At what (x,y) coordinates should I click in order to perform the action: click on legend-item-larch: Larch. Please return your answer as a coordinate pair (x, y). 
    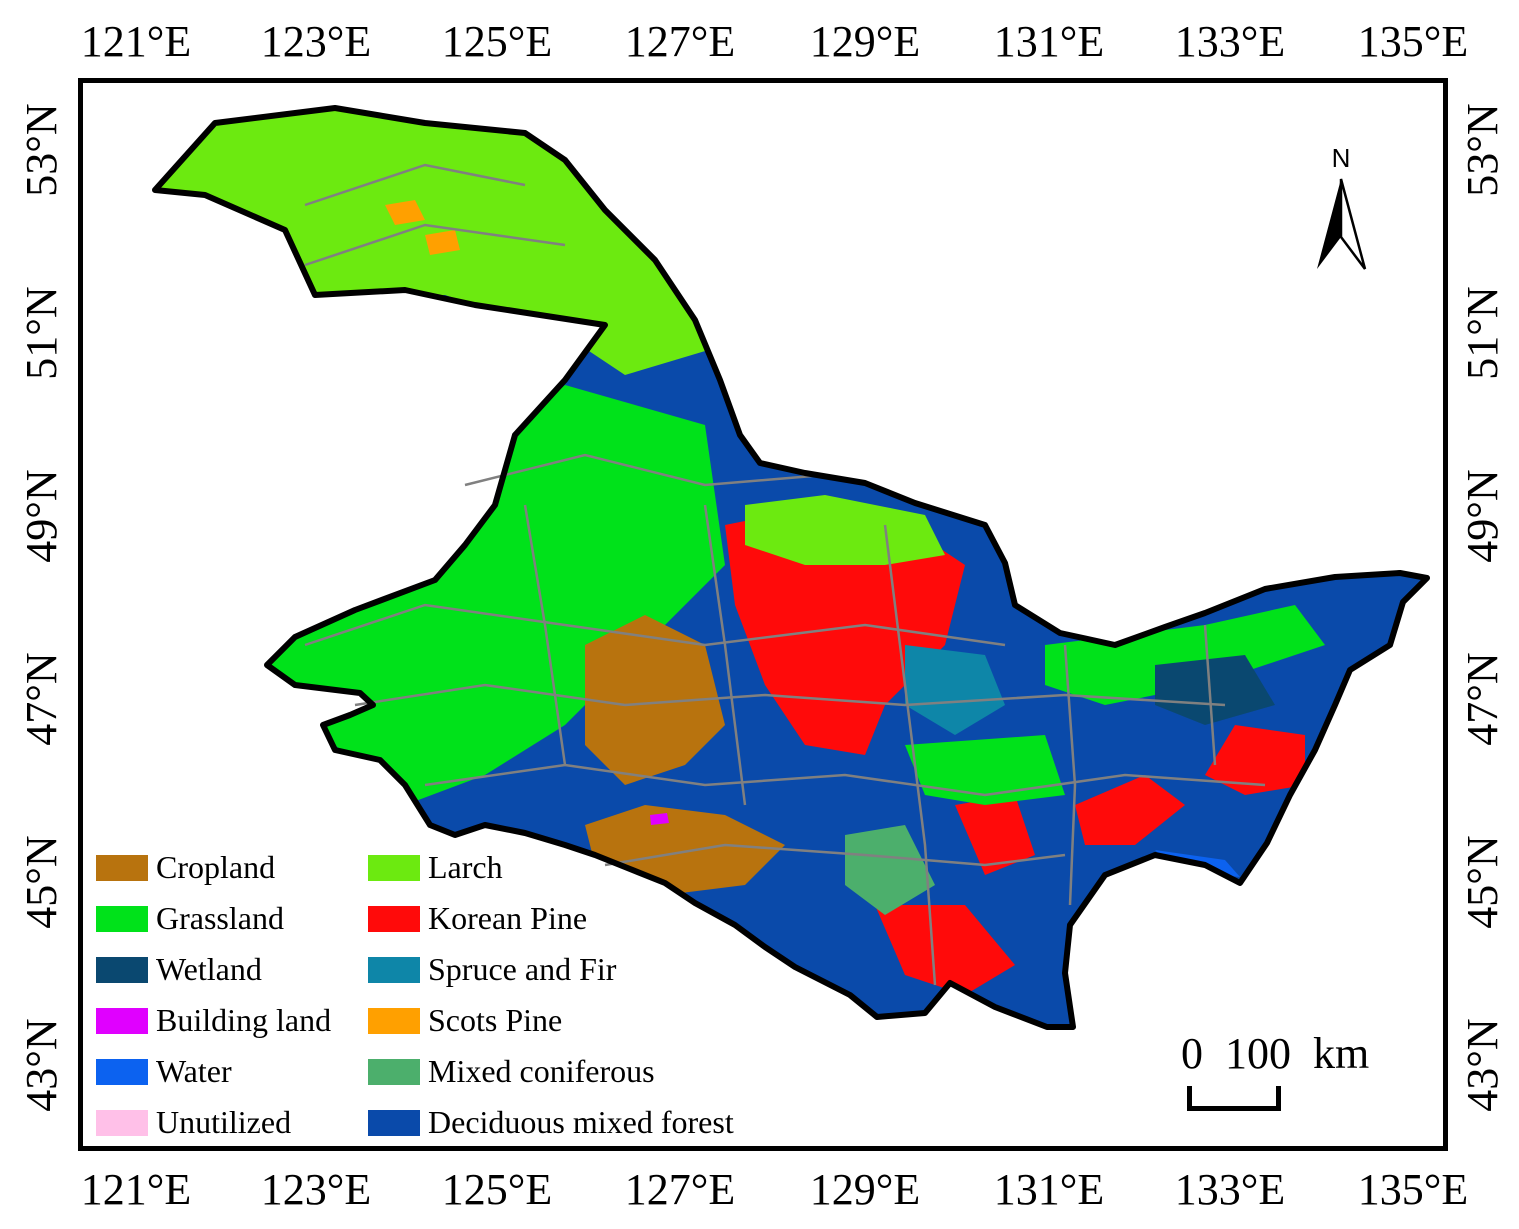
    Looking at the image, I should click on (435, 867).